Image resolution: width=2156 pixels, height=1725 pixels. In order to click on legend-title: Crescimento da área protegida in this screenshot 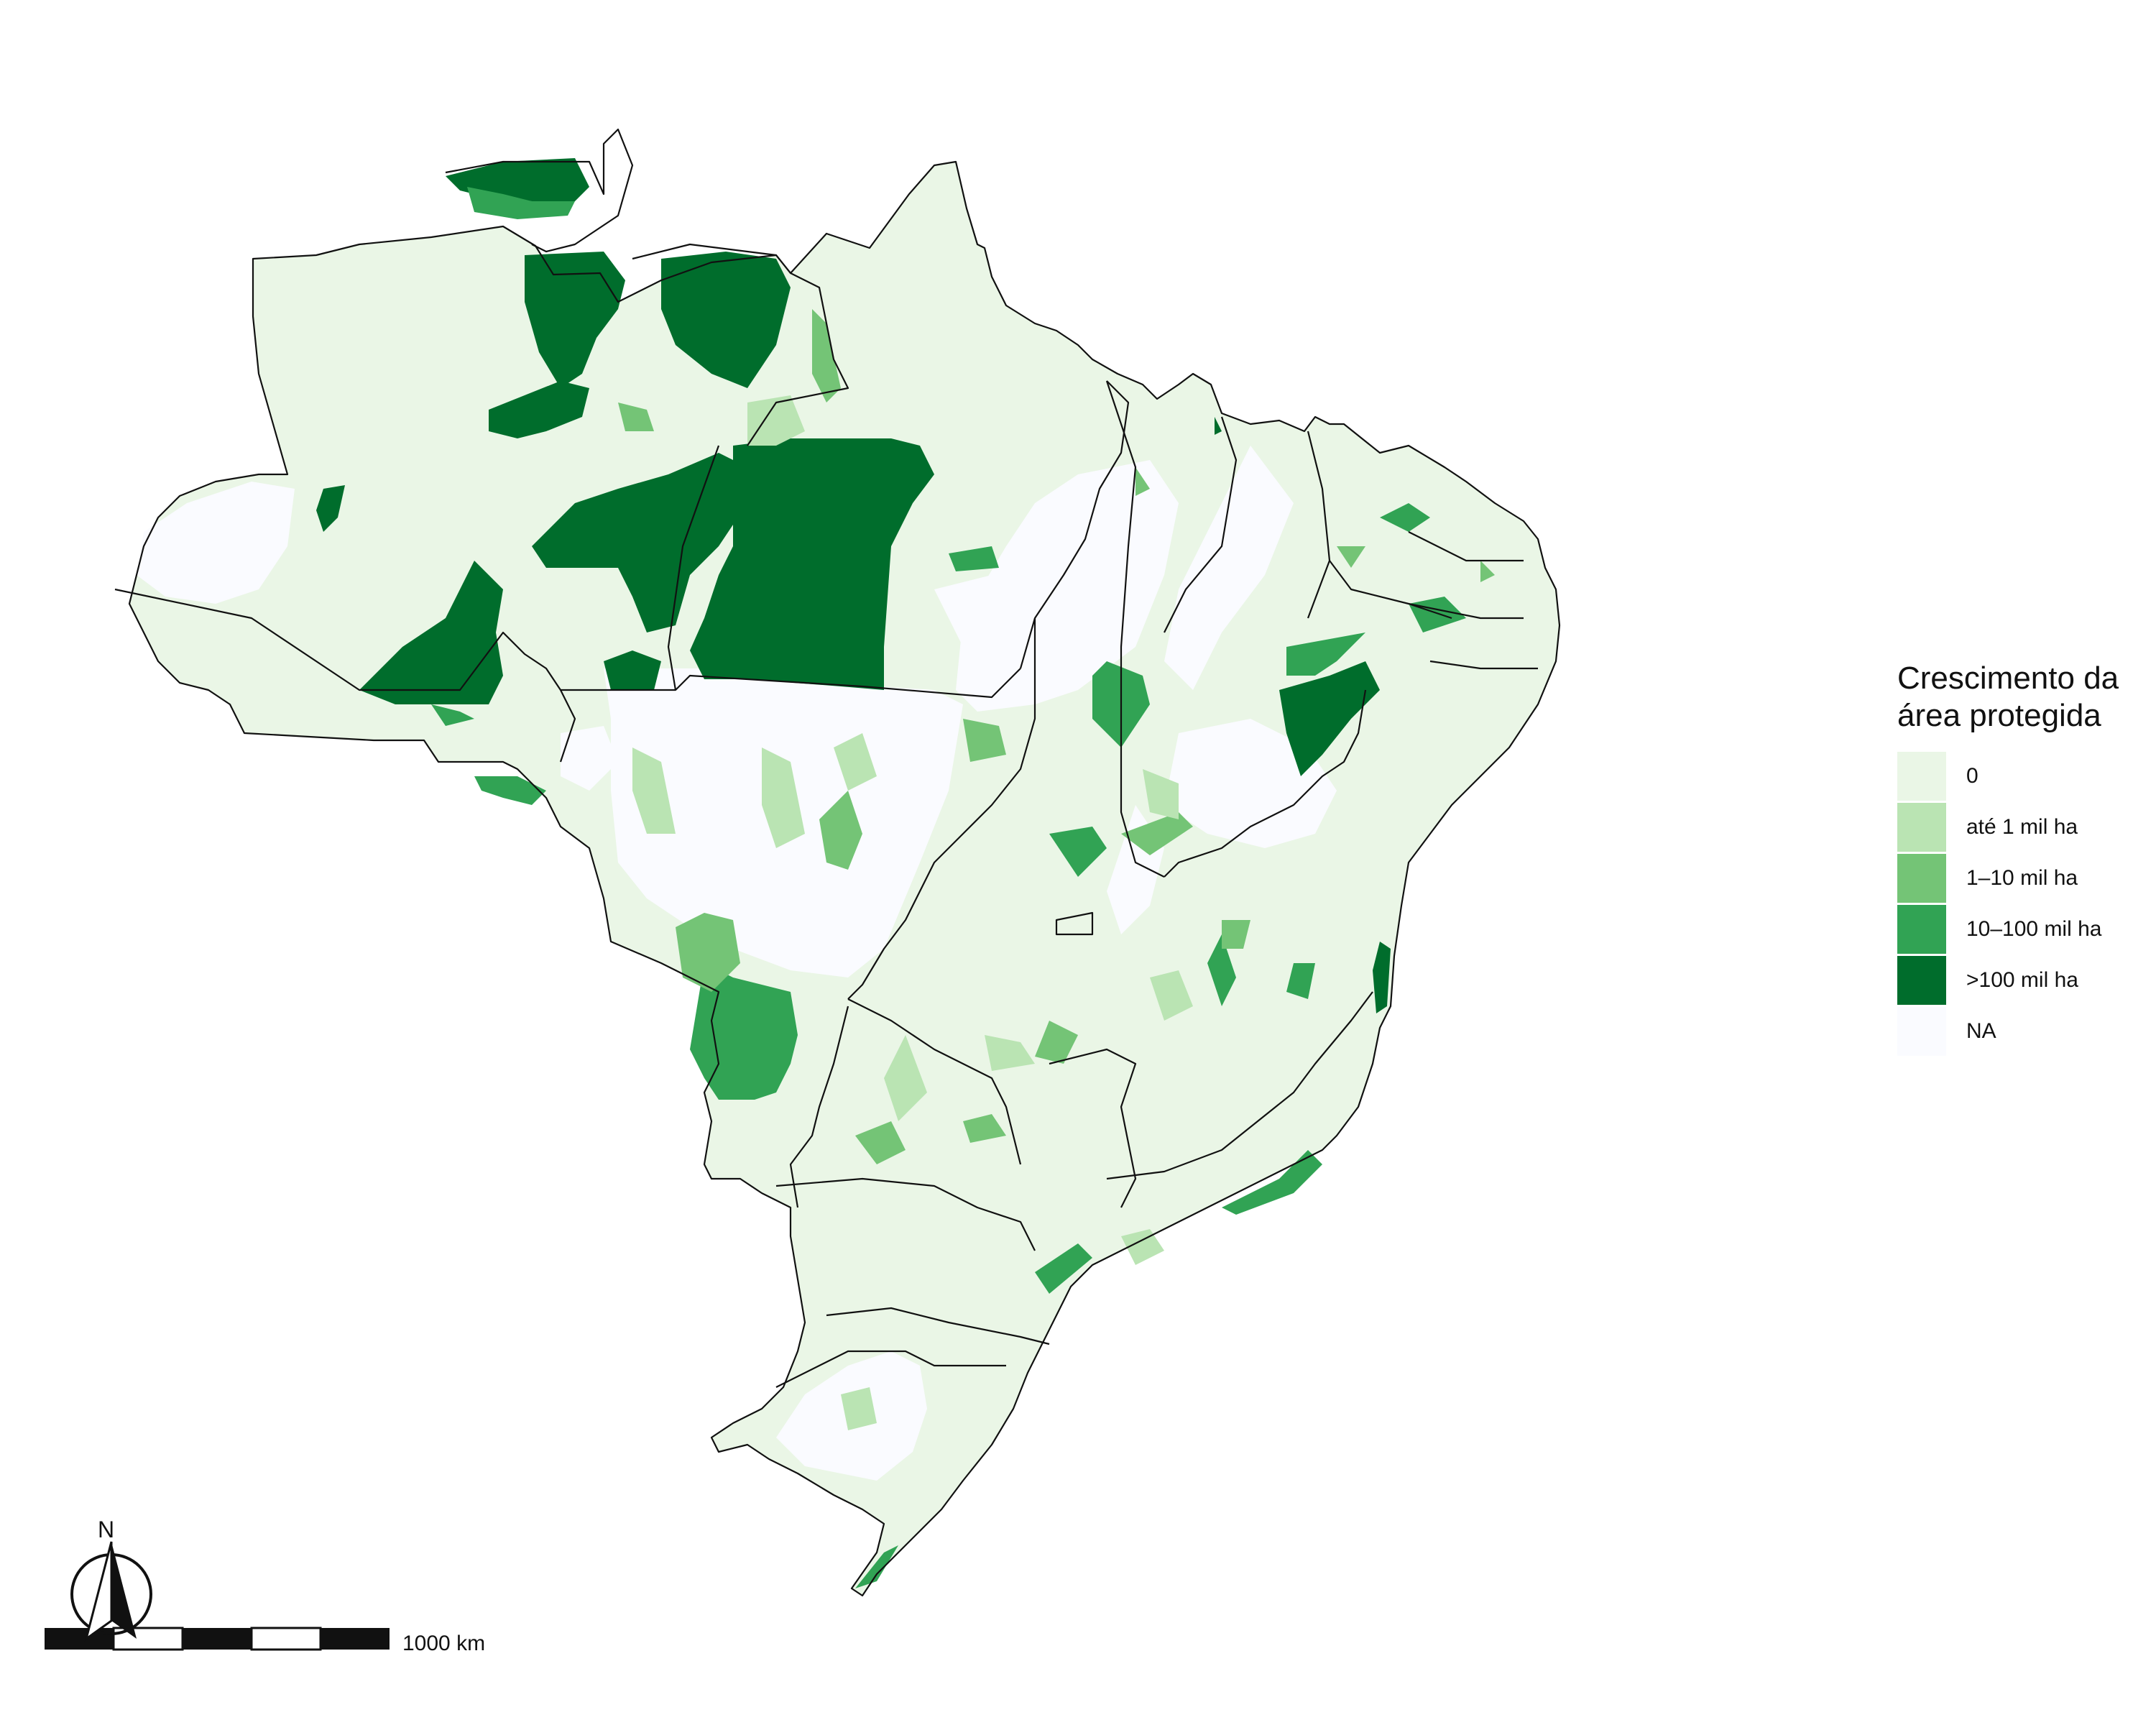, I will do `click(2008, 697)`.